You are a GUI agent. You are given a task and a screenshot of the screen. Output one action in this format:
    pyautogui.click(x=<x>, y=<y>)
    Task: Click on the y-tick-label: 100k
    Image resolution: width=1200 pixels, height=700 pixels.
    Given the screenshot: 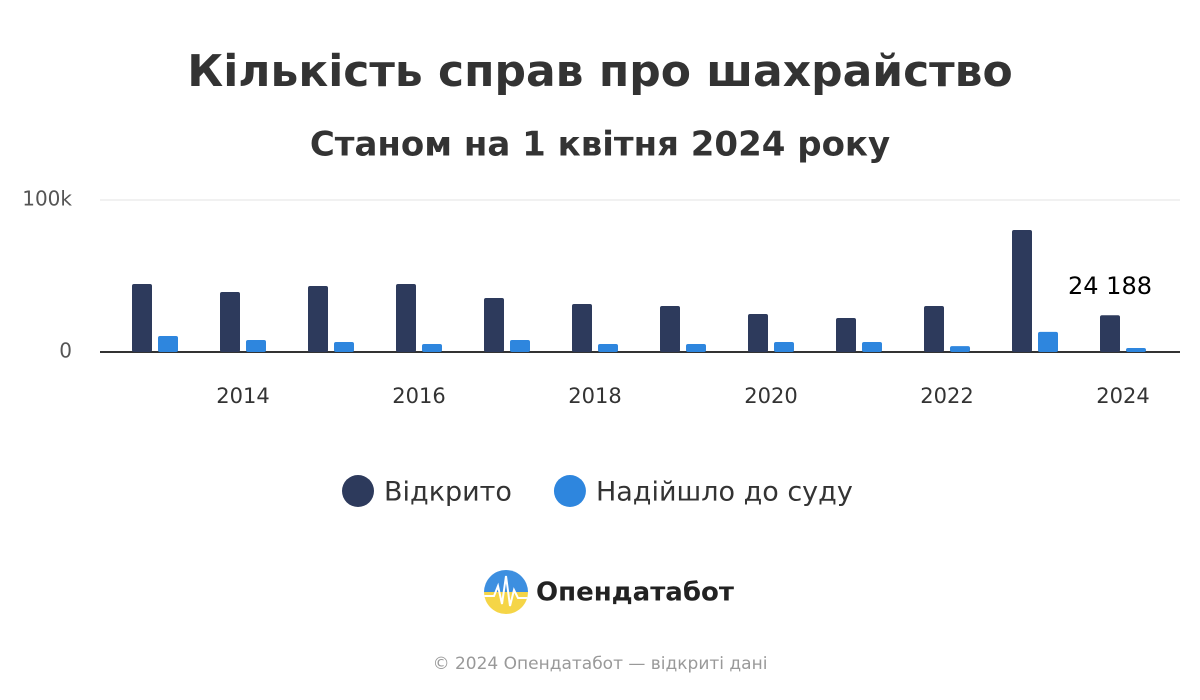 What is the action you would take?
    pyautogui.click(x=47, y=199)
    